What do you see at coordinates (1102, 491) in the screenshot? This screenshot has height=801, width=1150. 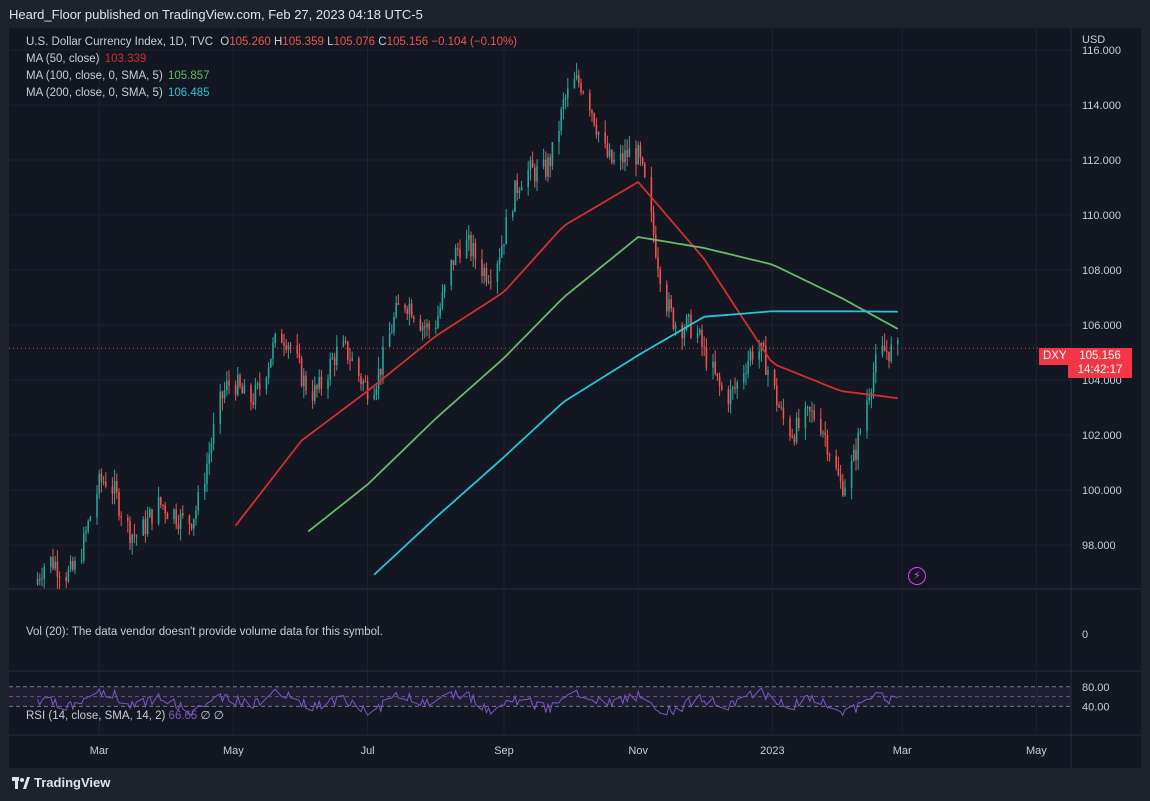 I see `price-tick-label: 100.000` at bounding box center [1102, 491].